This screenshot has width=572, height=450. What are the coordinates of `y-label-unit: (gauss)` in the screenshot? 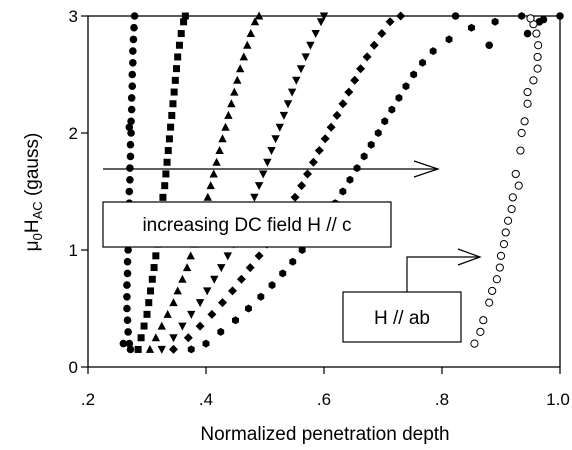 It's located at (32, 167).